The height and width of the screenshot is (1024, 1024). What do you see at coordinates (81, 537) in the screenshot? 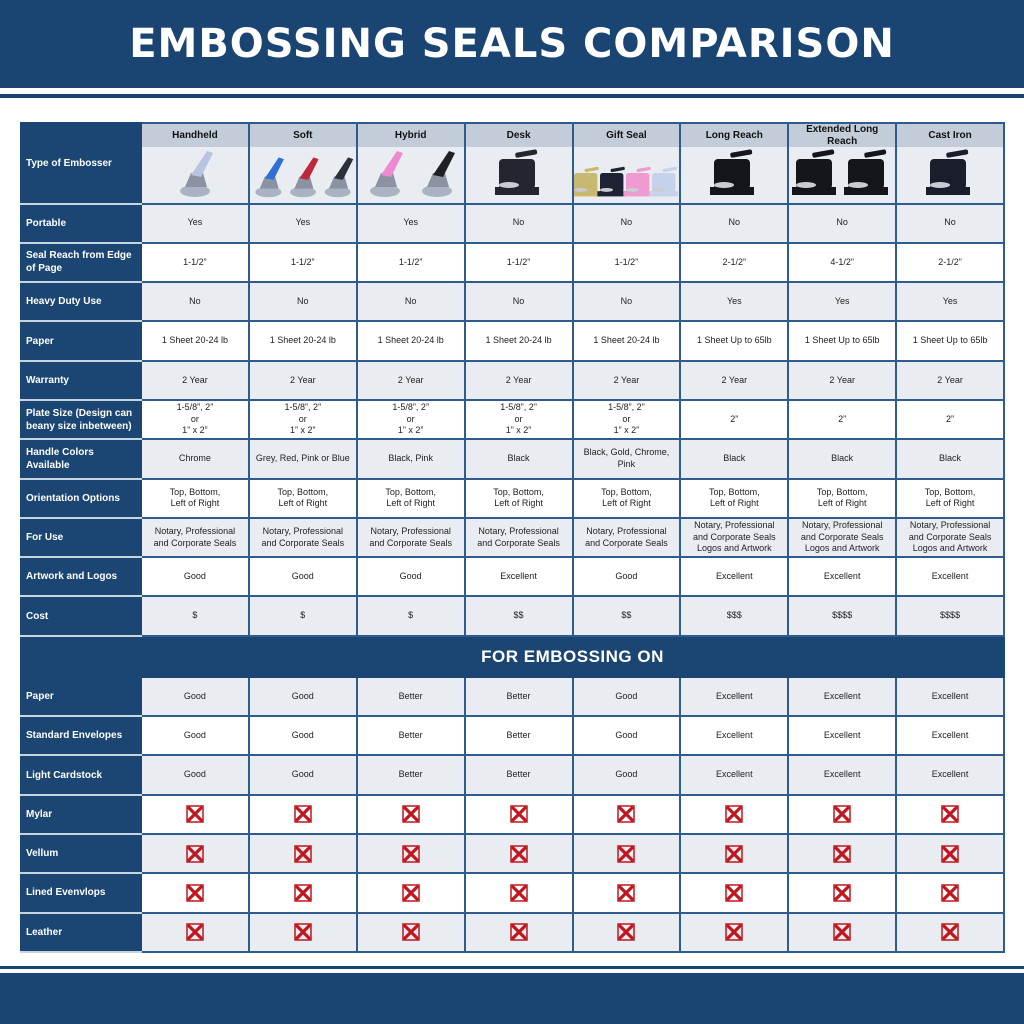
I see `row-label: For Use` at bounding box center [81, 537].